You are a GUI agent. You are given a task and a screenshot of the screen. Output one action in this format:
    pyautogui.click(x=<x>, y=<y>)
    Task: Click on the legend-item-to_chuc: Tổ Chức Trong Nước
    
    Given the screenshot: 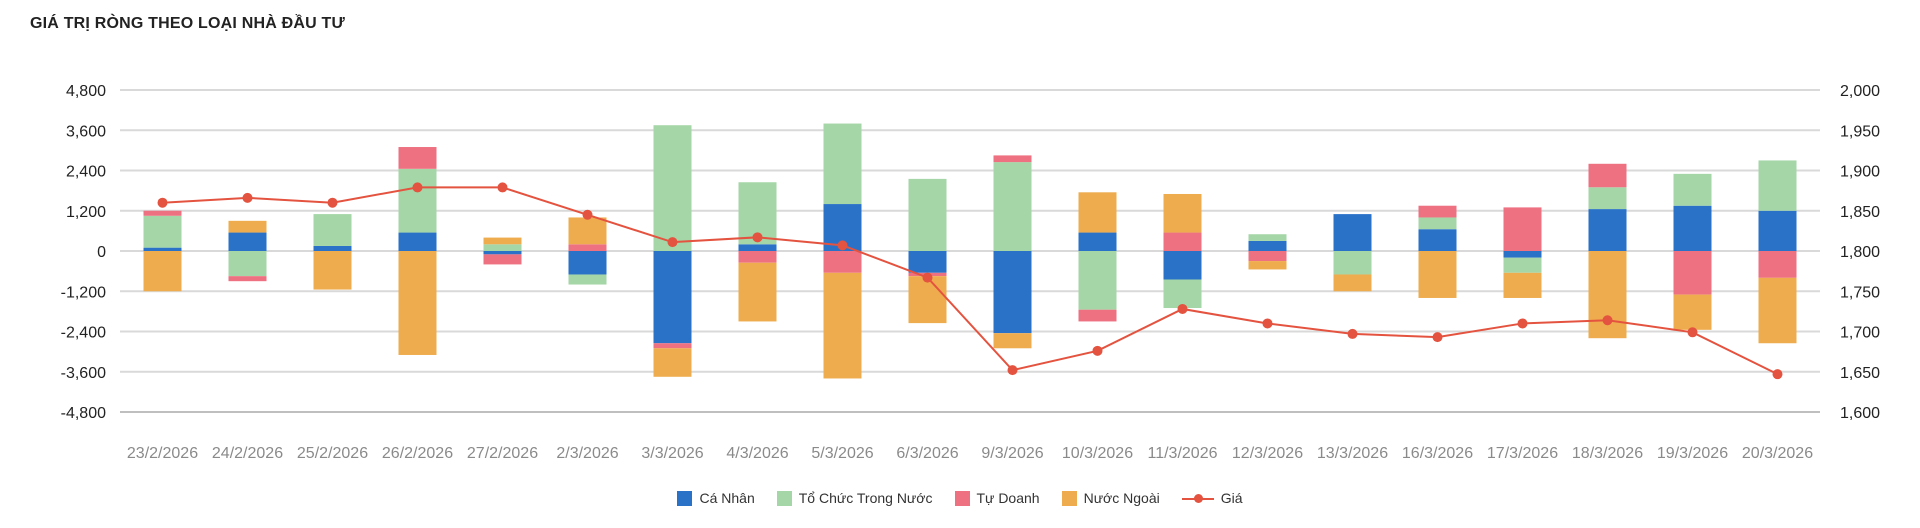 What is the action you would take?
    pyautogui.click(x=854, y=498)
    